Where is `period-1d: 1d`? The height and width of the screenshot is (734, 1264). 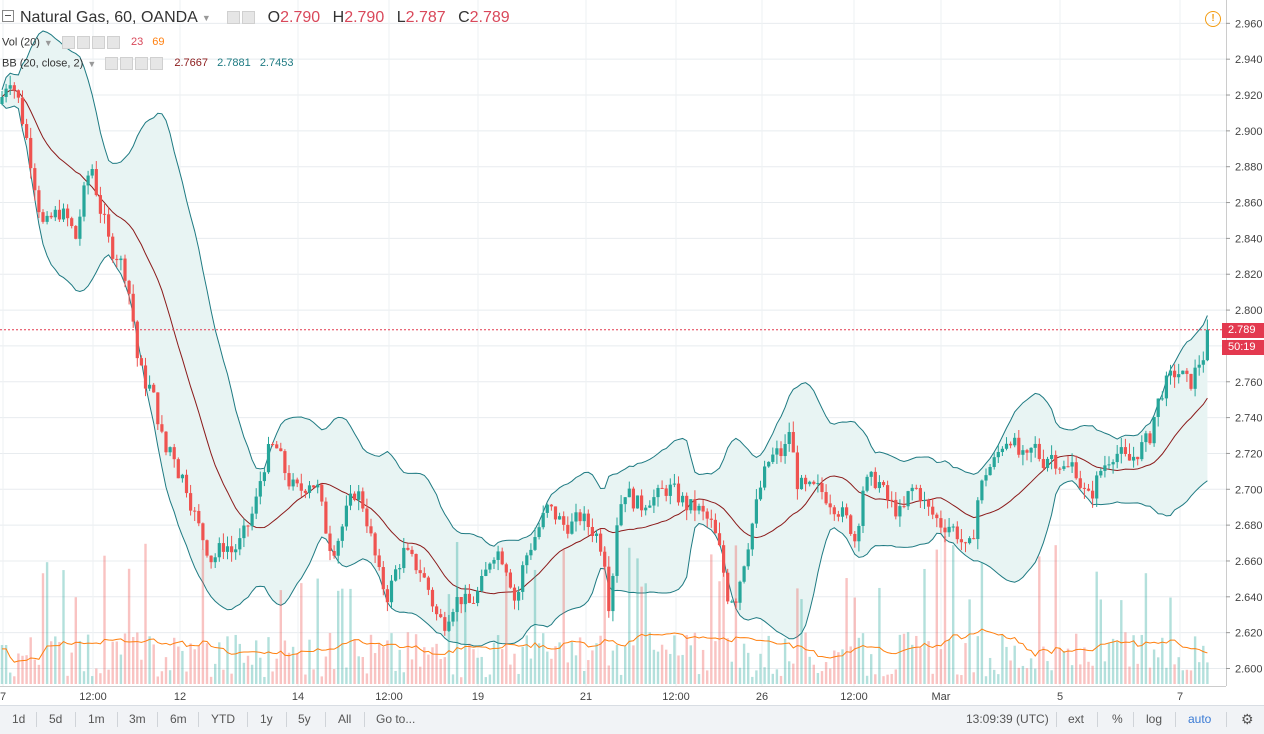
period-1d: 1d is located at coordinates (19, 719).